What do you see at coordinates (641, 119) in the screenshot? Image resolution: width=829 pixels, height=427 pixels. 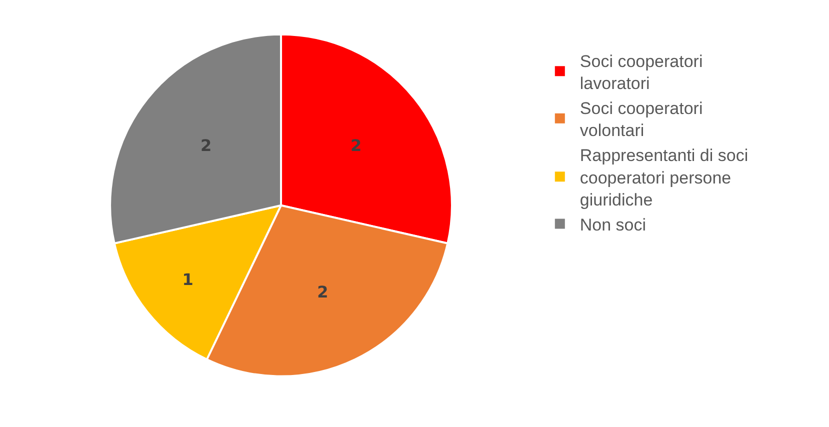 I see `legend-label: Soci cooperatori volontari` at bounding box center [641, 119].